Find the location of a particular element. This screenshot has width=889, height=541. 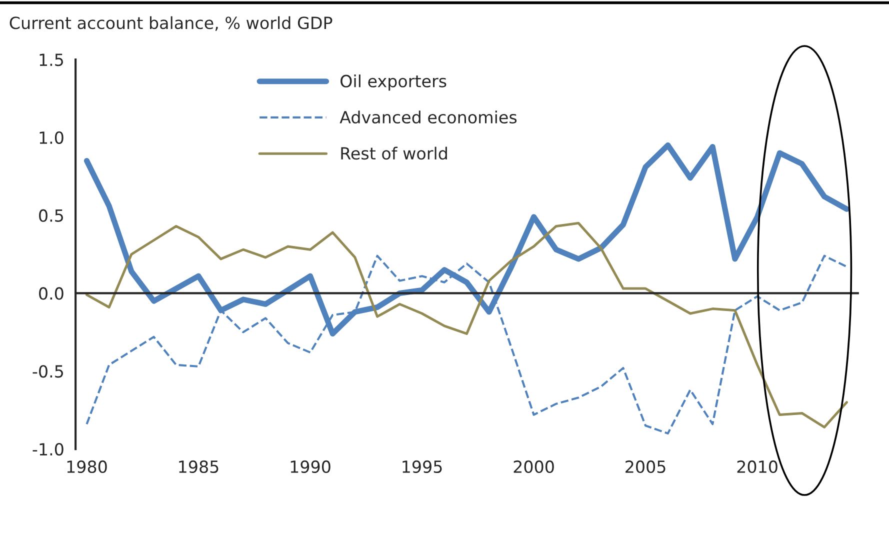

legend-label: Advanced economies is located at coordinates (428, 117).